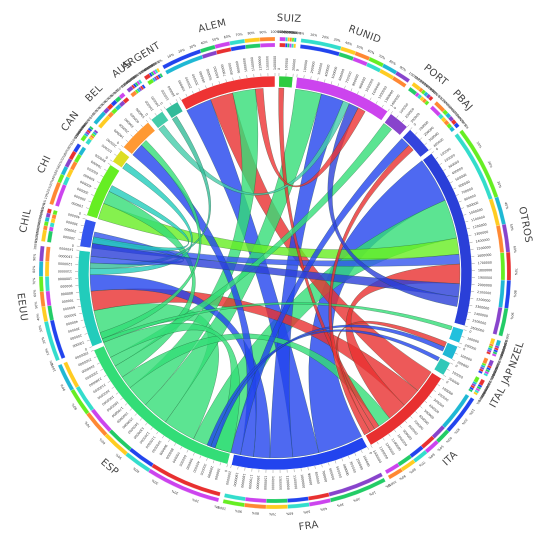 The height and width of the screenshot is (546, 550). Describe the element at coordinates (370, 453) in the screenshot. I see `tick-label-fra: 0` at that location.